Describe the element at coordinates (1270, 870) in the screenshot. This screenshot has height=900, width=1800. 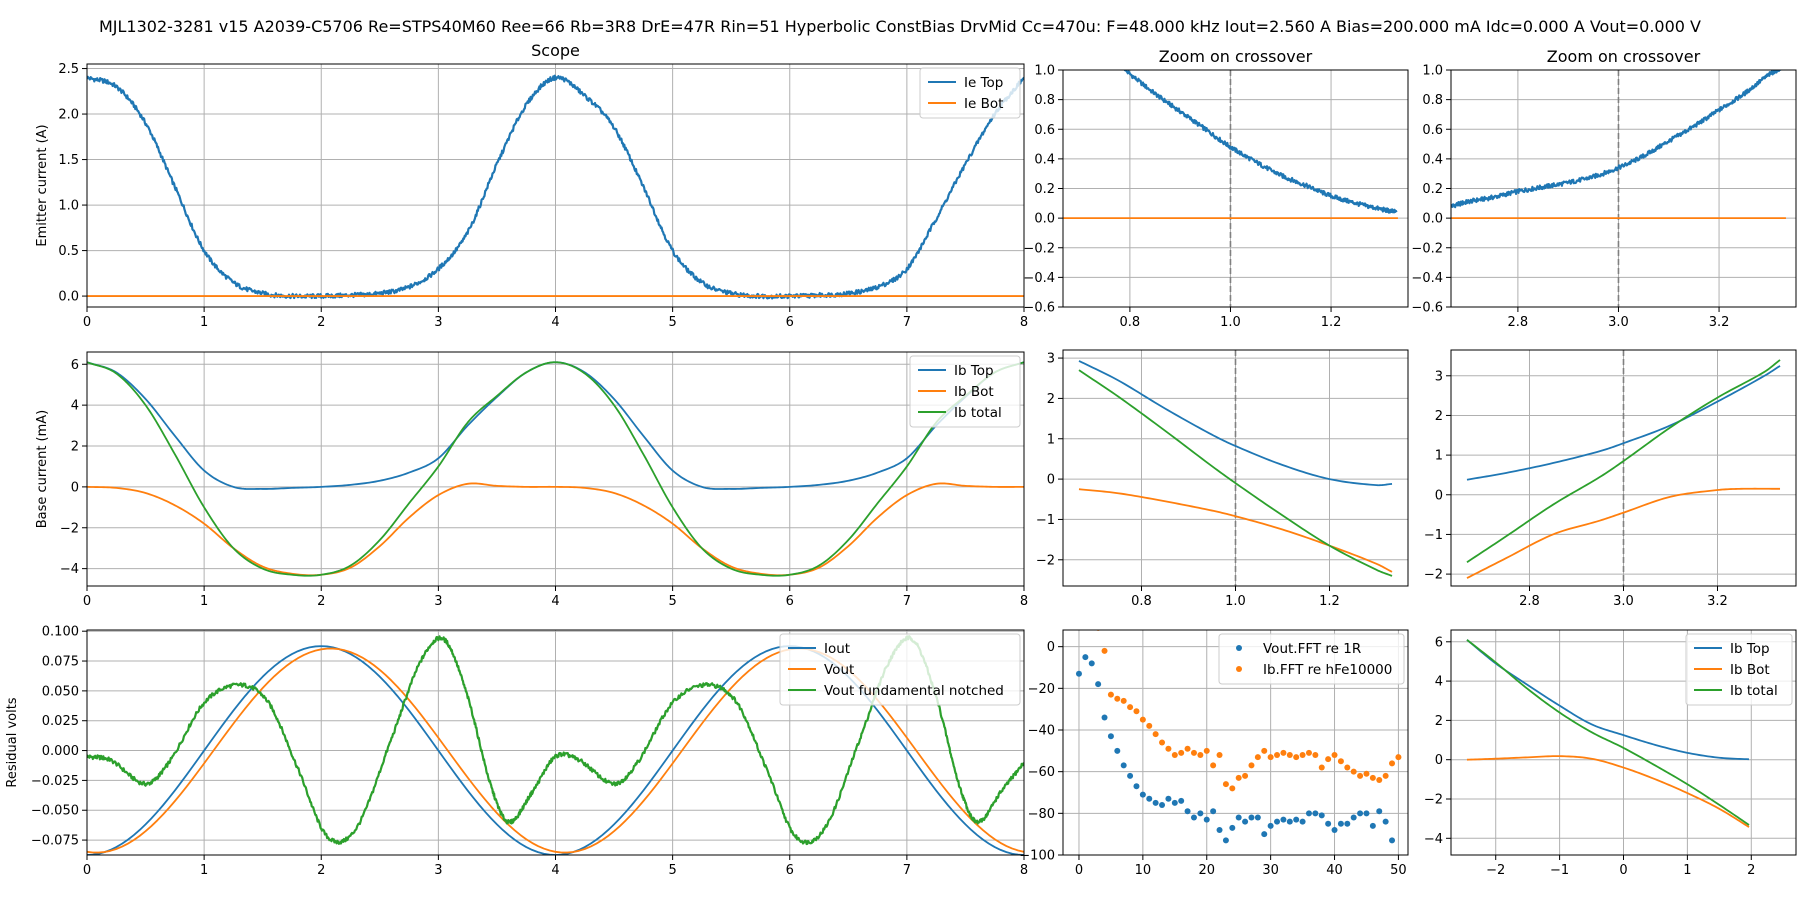
I see `x-tick-label: 30` at that location.